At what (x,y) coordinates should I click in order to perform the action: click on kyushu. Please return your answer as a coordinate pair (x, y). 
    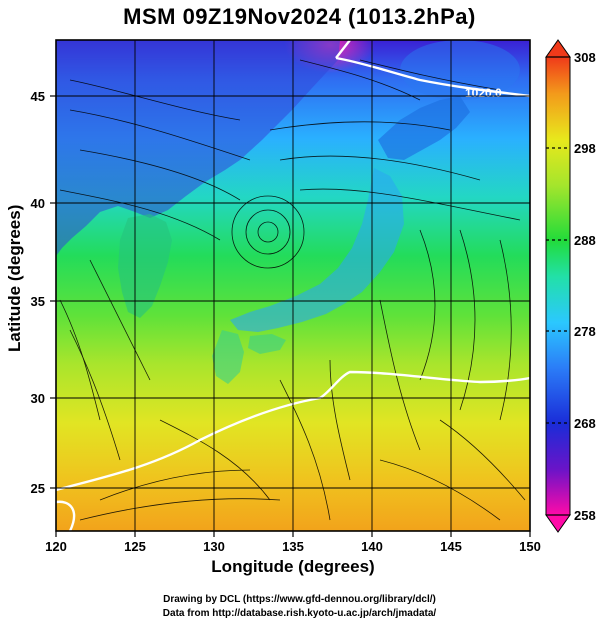
    Looking at the image, I should click on (228, 357).